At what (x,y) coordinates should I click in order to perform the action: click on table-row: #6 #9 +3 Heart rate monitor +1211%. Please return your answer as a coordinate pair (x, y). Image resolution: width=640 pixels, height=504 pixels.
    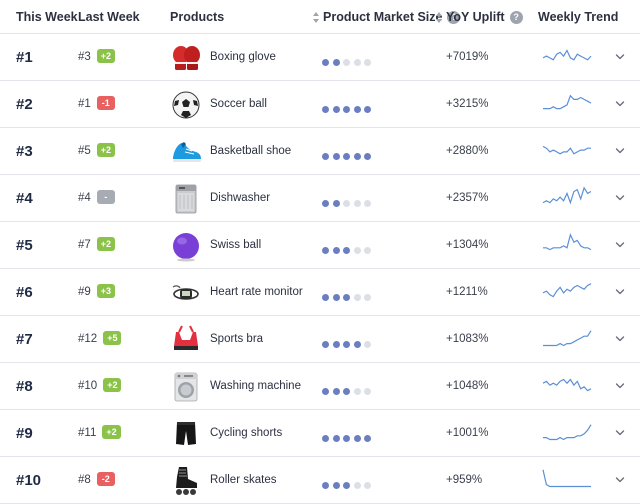
    Looking at the image, I should click on (320, 292).